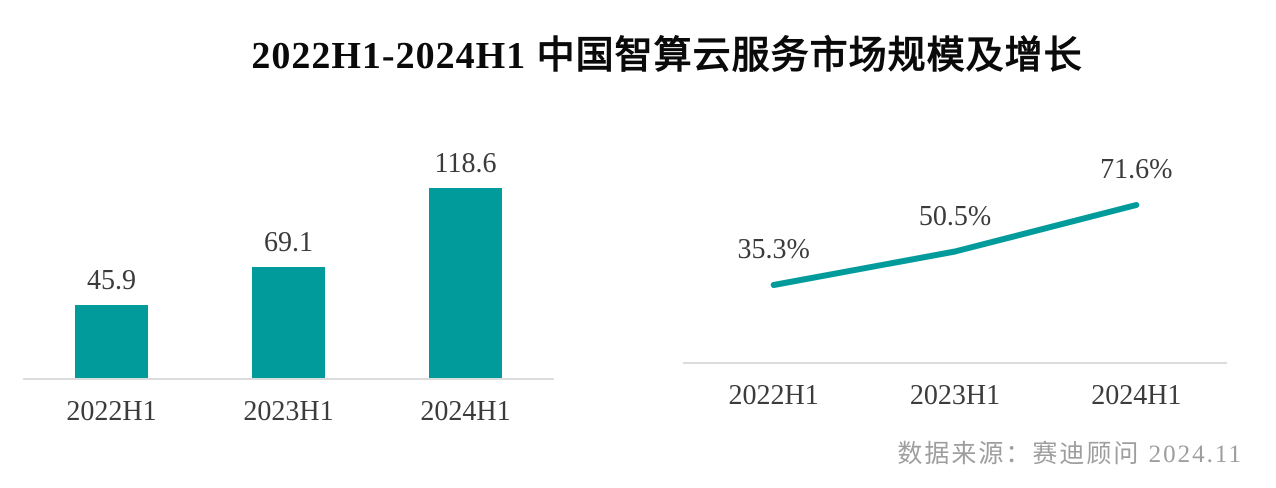 This screenshot has height=488, width=1276. What do you see at coordinates (955, 216) in the screenshot?
I see `line-point-label: 50.5%` at bounding box center [955, 216].